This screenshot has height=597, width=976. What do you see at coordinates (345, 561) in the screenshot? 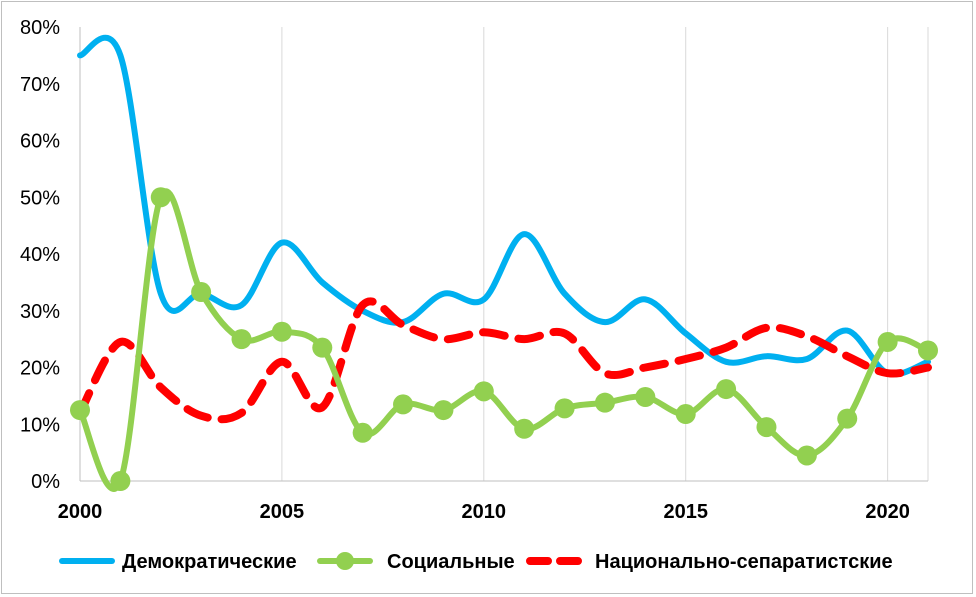
I see `legend-marker` at bounding box center [345, 561].